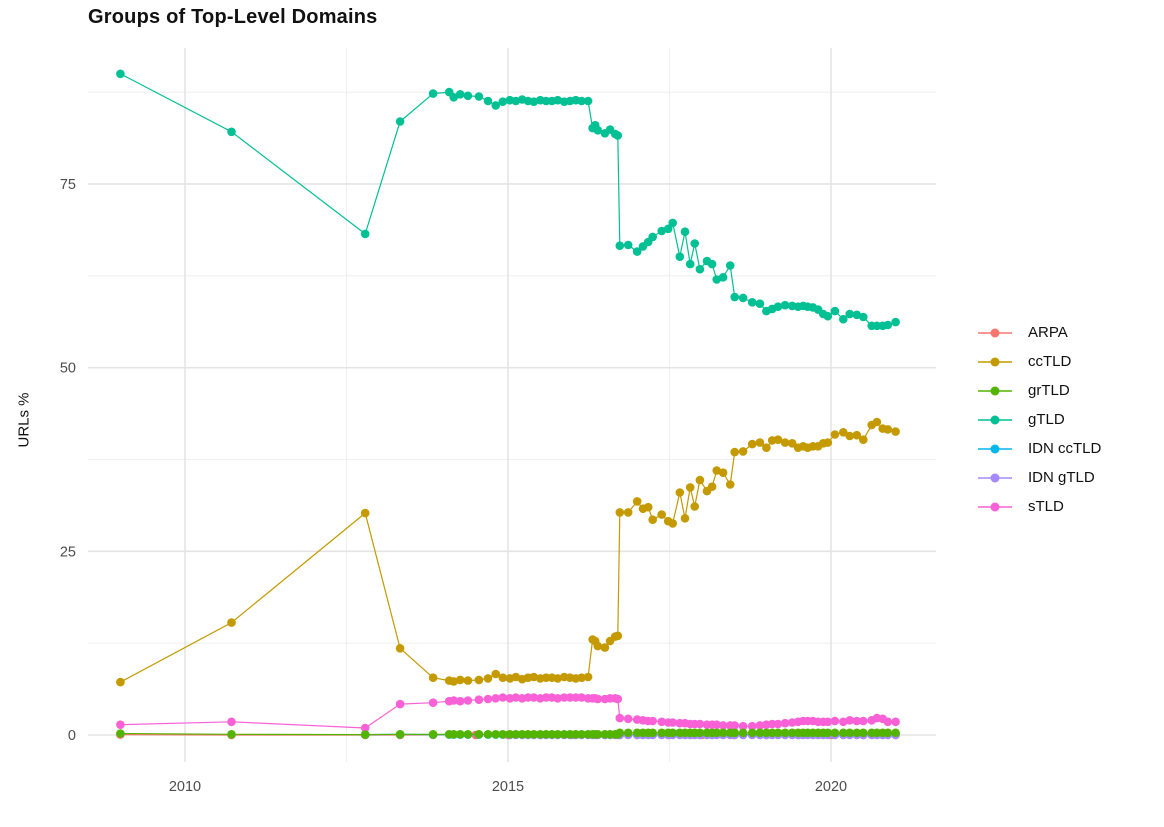 The height and width of the screenshot is (827, 1164). What do you see at coordinates (1061, 477) in the screenshot?
I see `legend-item-label: IDN gTLD` at bounding box center [1061, 477].